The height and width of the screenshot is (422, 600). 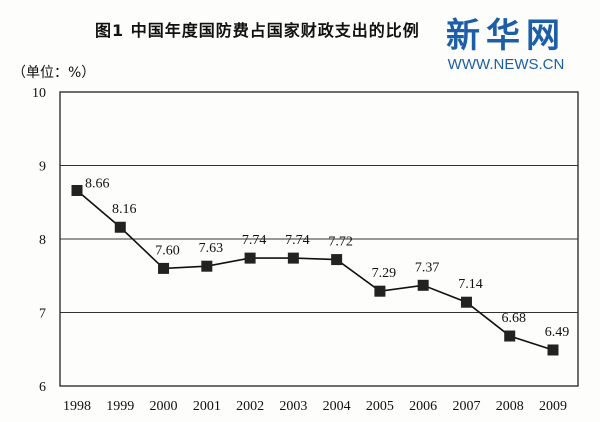 I want to click on x-tick-label: 2008, so click(x=510, y=406).